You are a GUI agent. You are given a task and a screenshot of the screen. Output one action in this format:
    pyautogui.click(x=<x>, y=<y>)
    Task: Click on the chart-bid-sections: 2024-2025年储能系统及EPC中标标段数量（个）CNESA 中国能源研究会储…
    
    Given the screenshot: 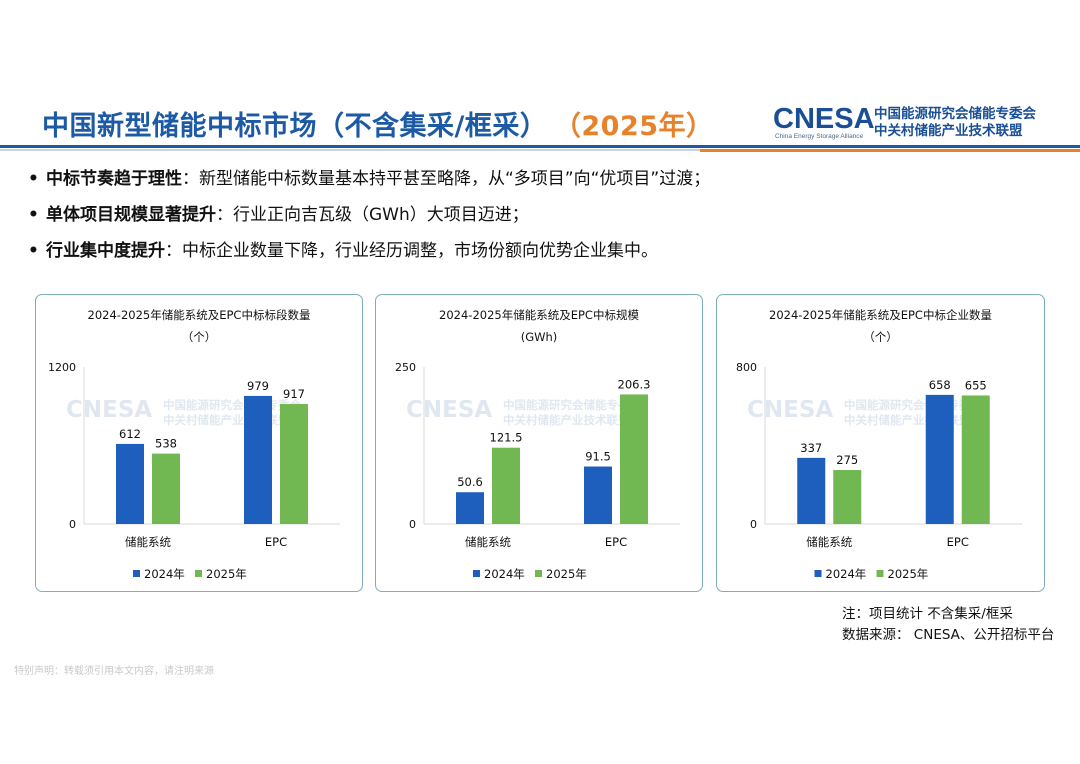 What is the action you would take?
    pyautogui.click(x=194, y=444)
    